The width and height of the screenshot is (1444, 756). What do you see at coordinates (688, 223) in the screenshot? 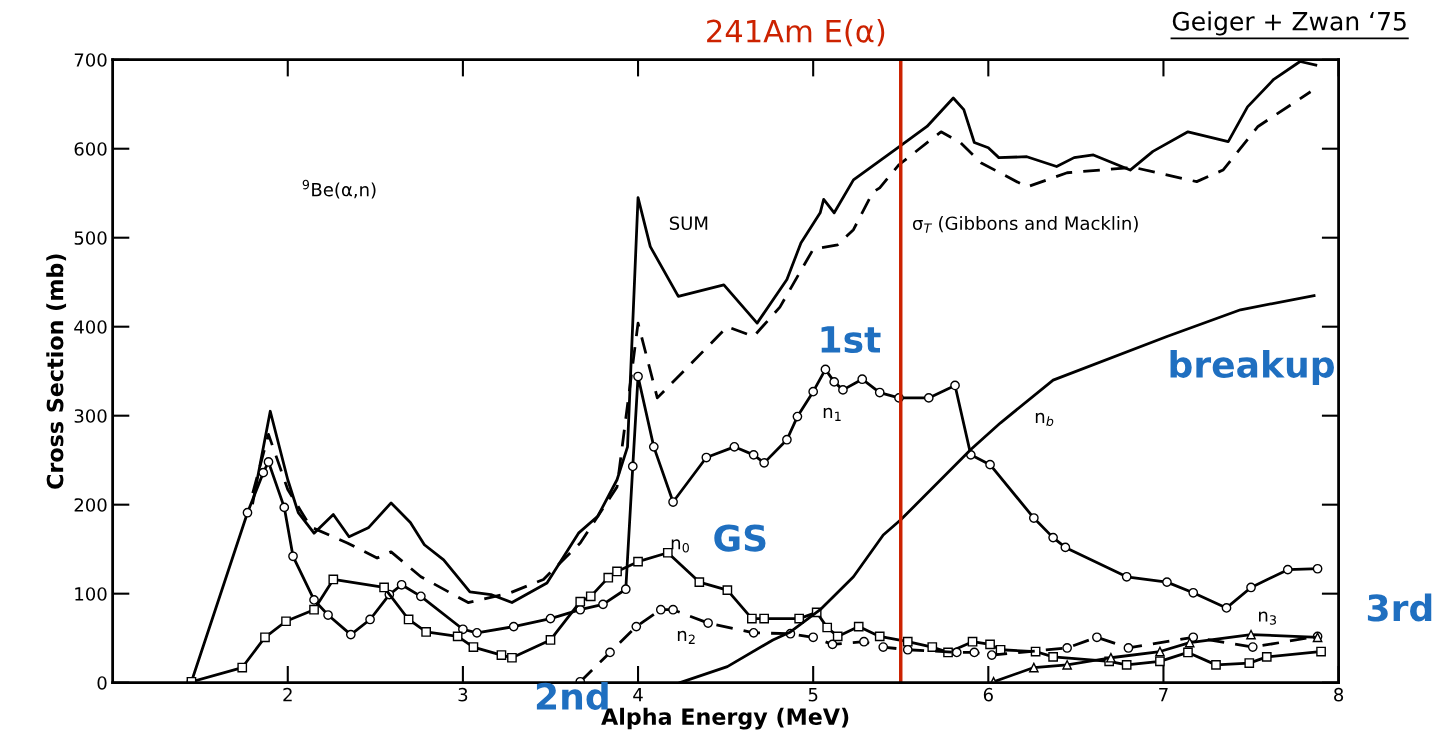
I see `annotation: SUM` at bounding box center [688, 223].